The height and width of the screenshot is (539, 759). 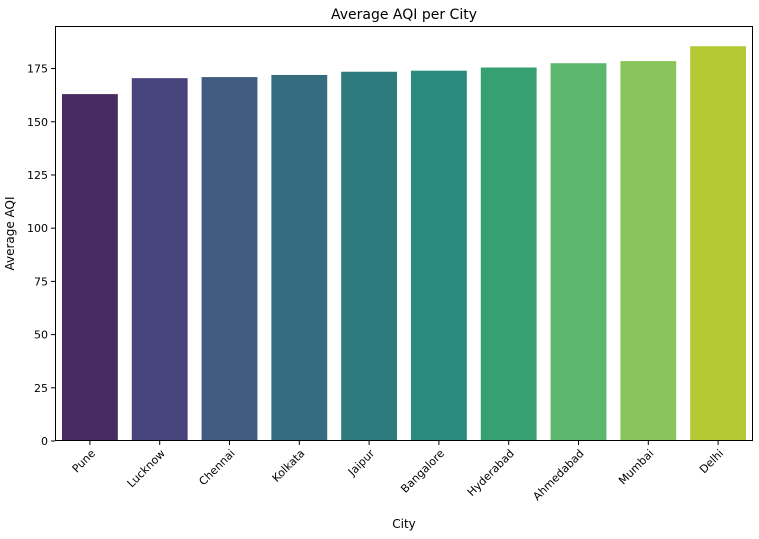 I want to click on bar-mumbai, so click(x=648, y=251).